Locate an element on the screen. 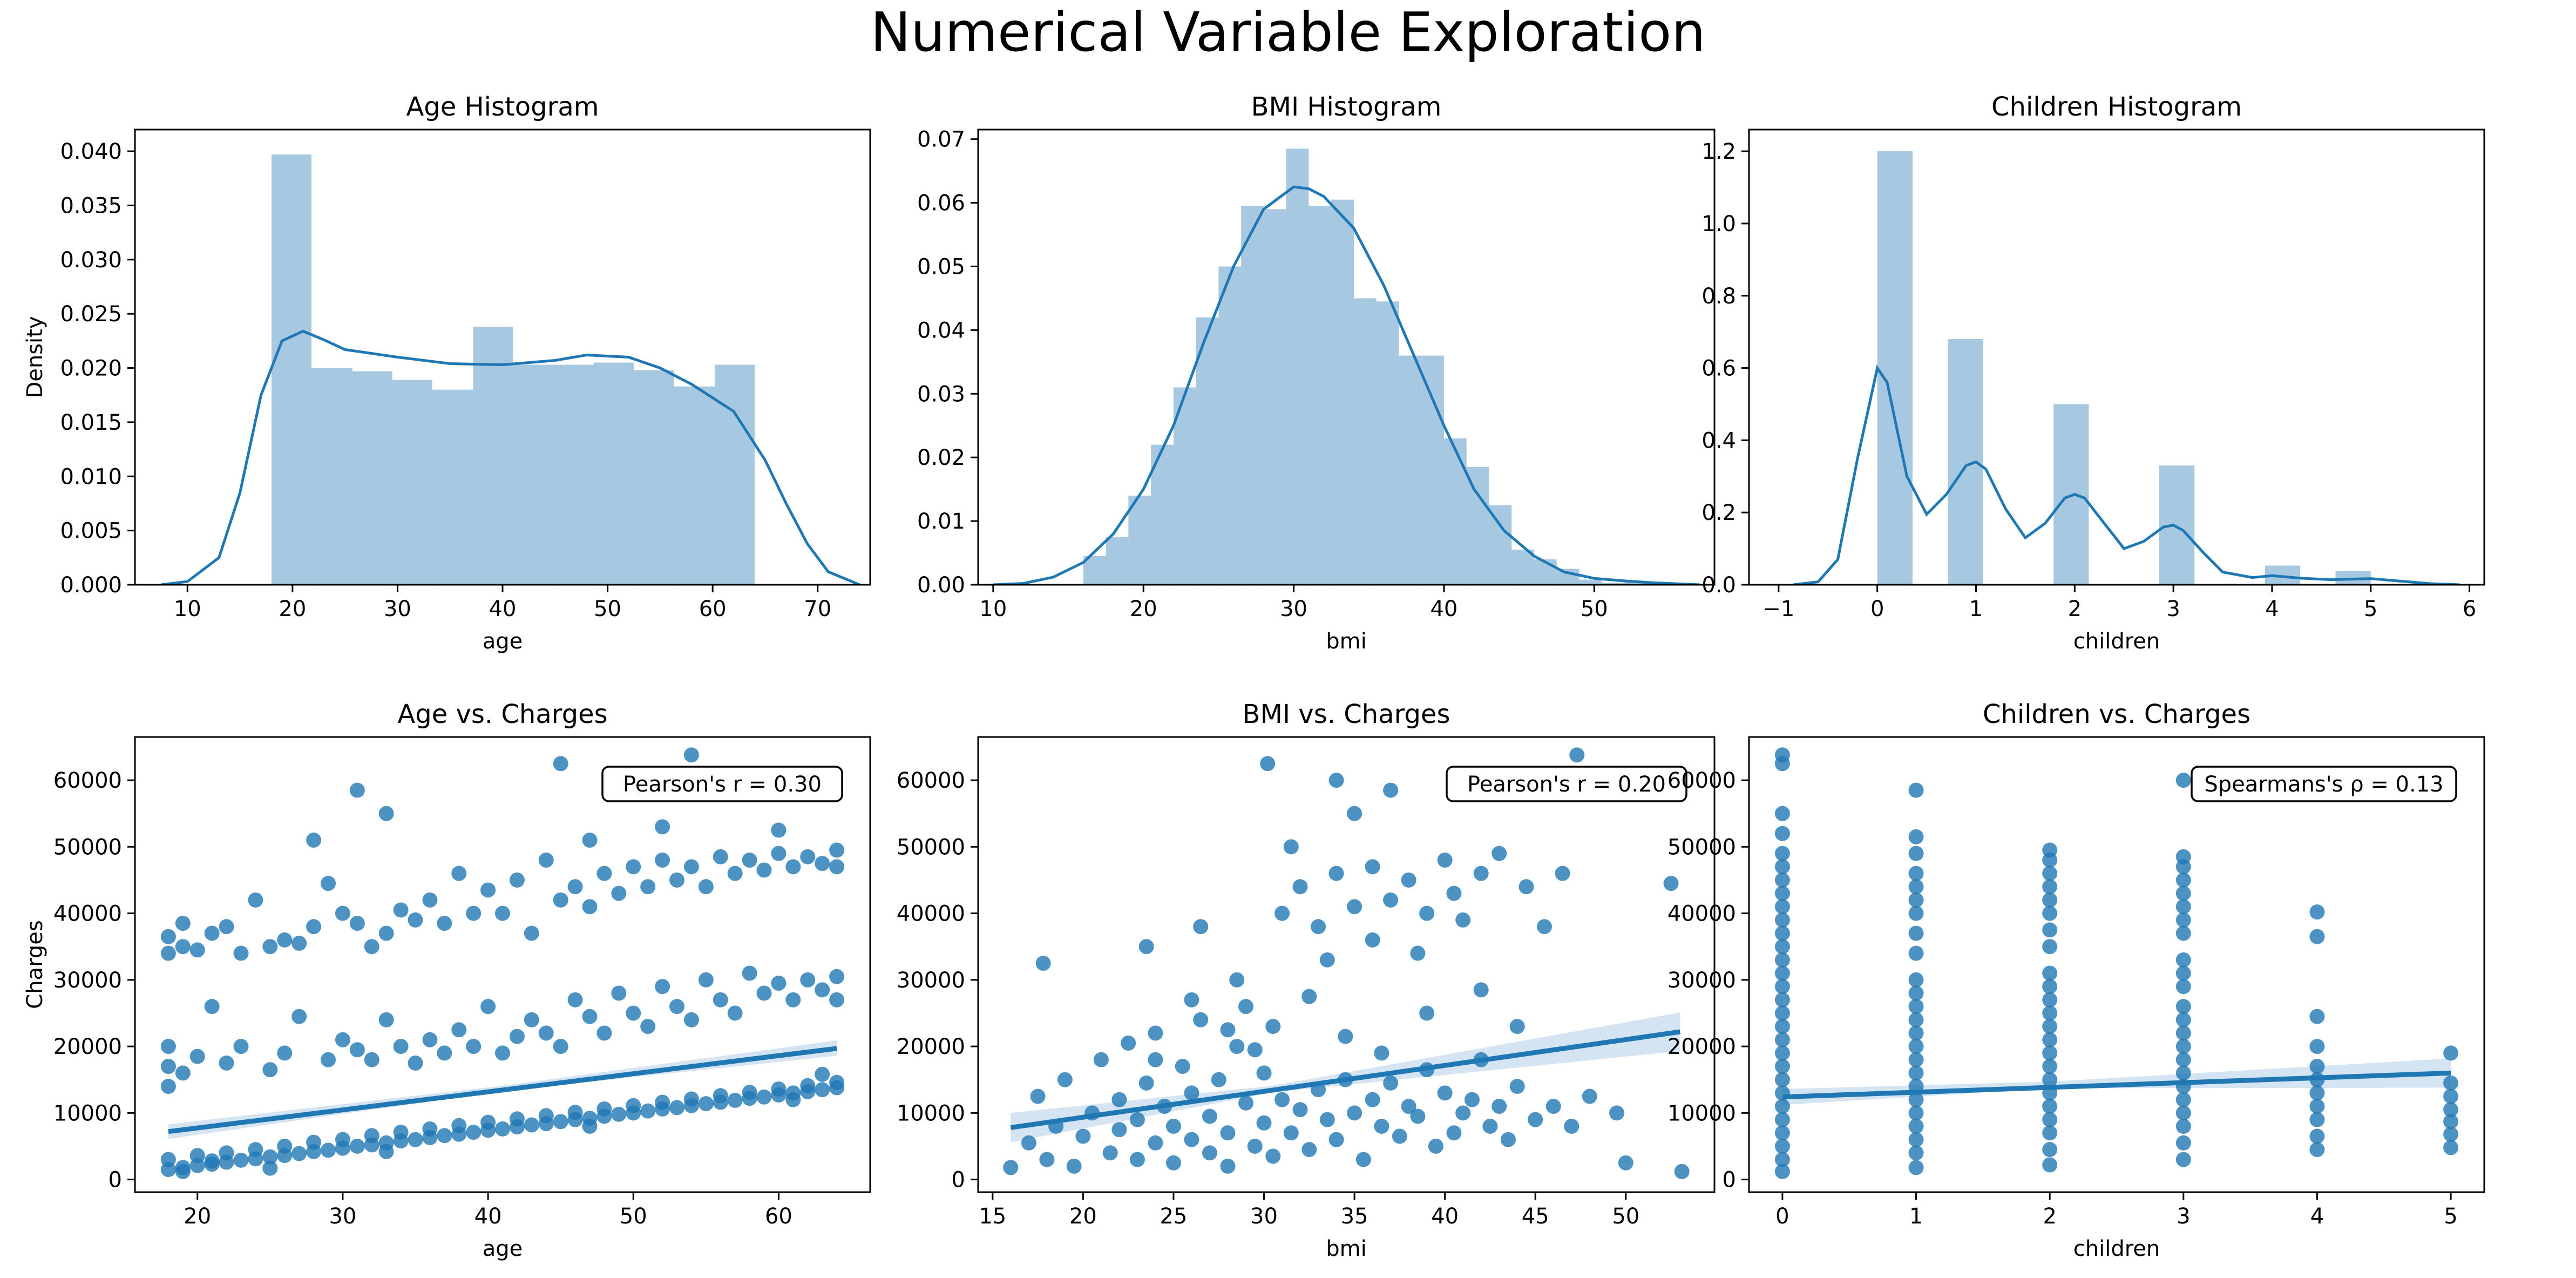 This screenshot has height=1278, width=2576. chart-title: Children vs. Charges is located at coordinates (2116, 714).